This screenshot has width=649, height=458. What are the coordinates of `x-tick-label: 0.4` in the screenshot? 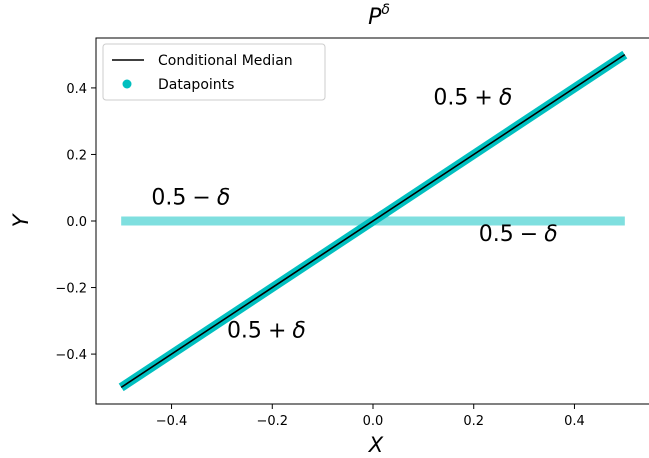 It's located at (574, 421).